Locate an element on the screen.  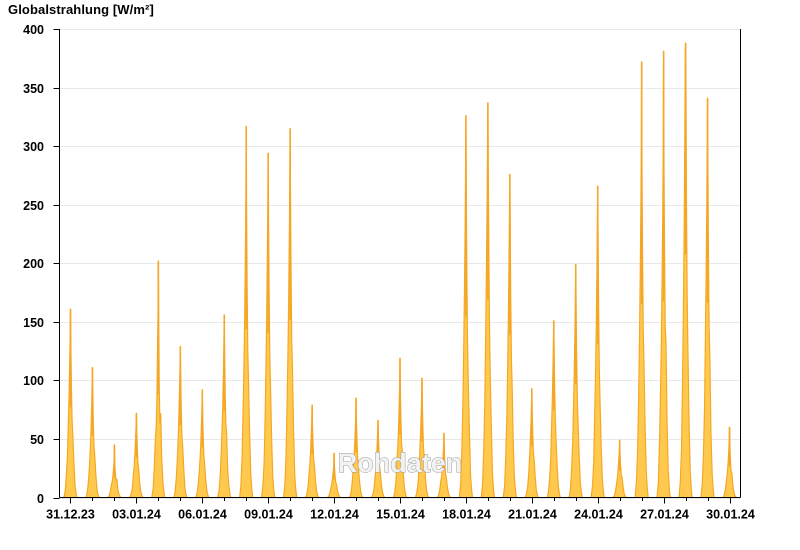
y-tick-label: 0 is located at coordinates (40, 499).